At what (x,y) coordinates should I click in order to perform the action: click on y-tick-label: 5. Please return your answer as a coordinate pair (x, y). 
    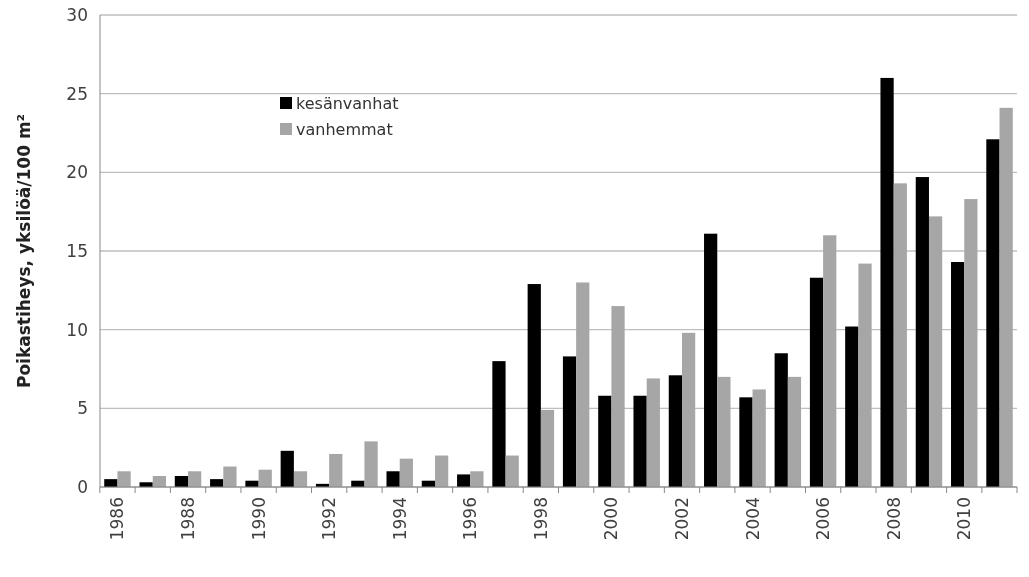
    Looking at the image, I should click on (82, 408).